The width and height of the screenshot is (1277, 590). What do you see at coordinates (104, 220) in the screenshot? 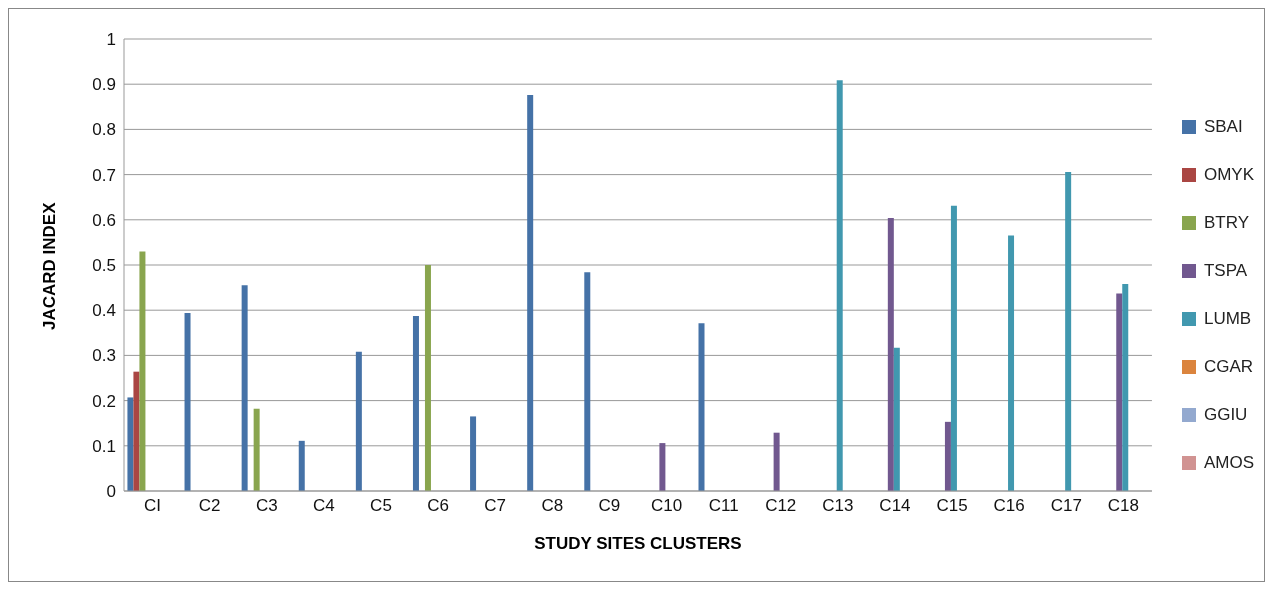
I see `y-tick-label: 0.6` at bounding box center [104, 220].